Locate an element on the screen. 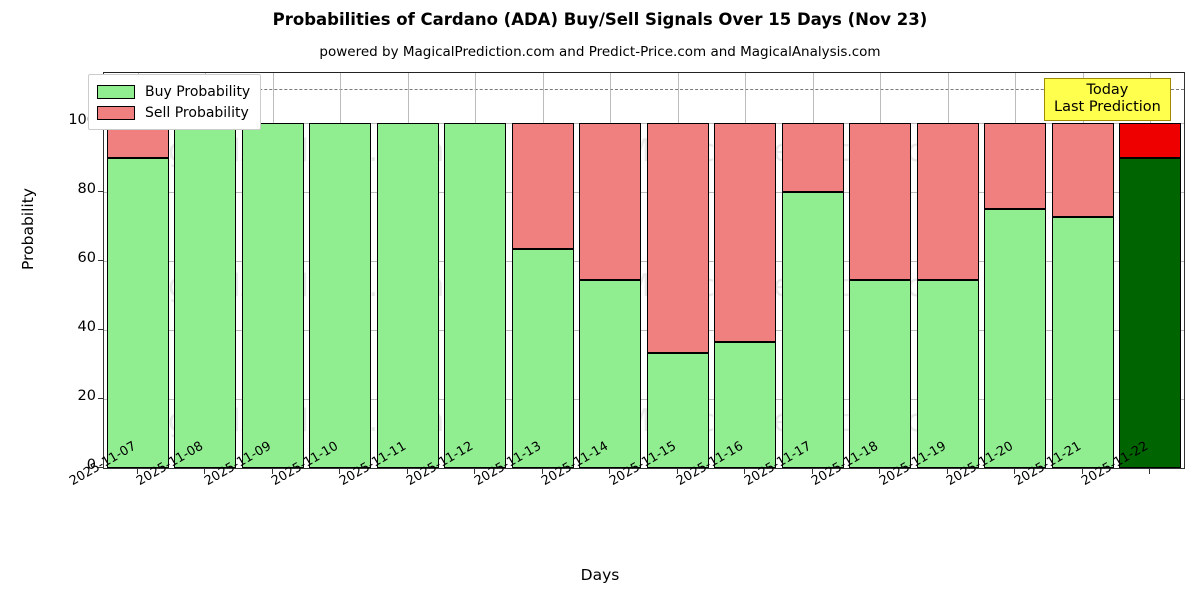 Image resolution: width=1200 pixels, height=600 pixels. today-annotation: Today Last Prediction is located at coordinates (1107, 99).